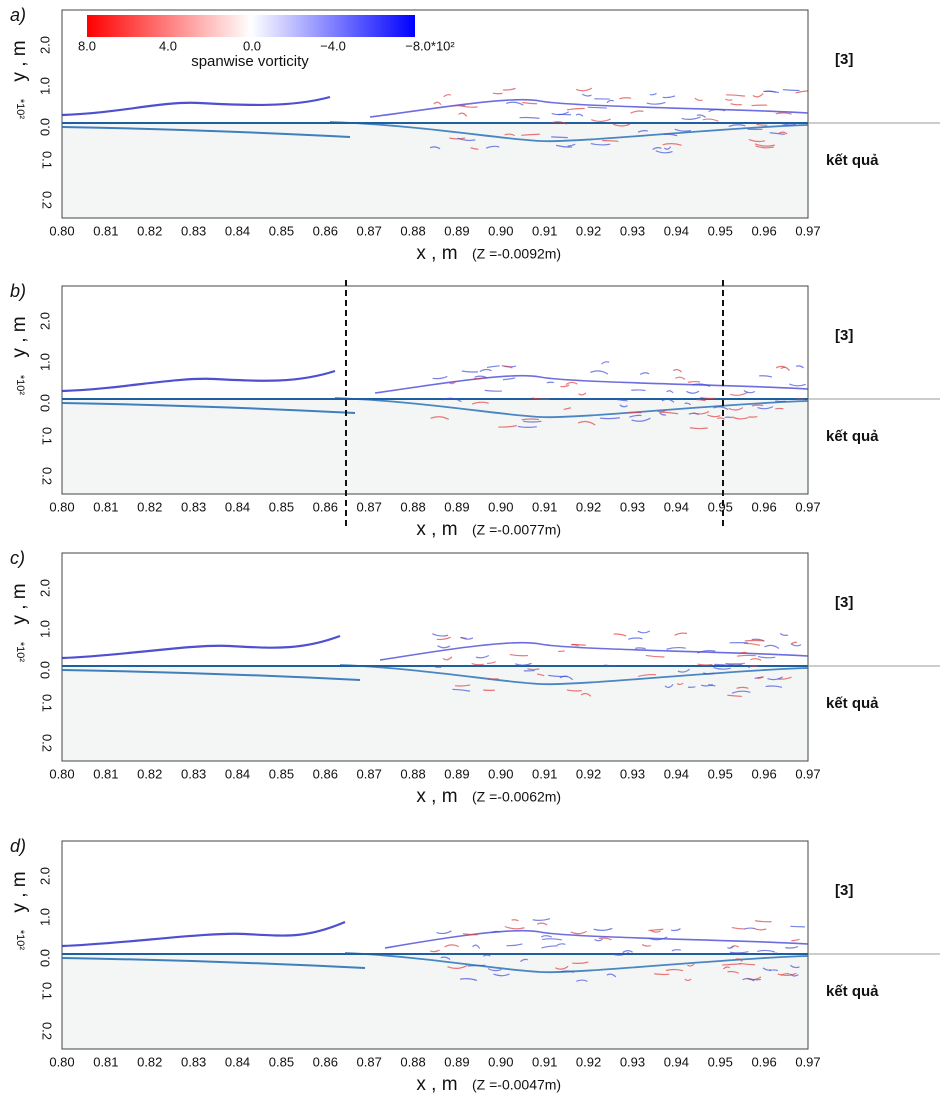 The width and height of the screenshot is (940, 1093). Describe the element at coordinates (500, 506) in the screenshot. I see `x-tick-label: 0.90` at that location.